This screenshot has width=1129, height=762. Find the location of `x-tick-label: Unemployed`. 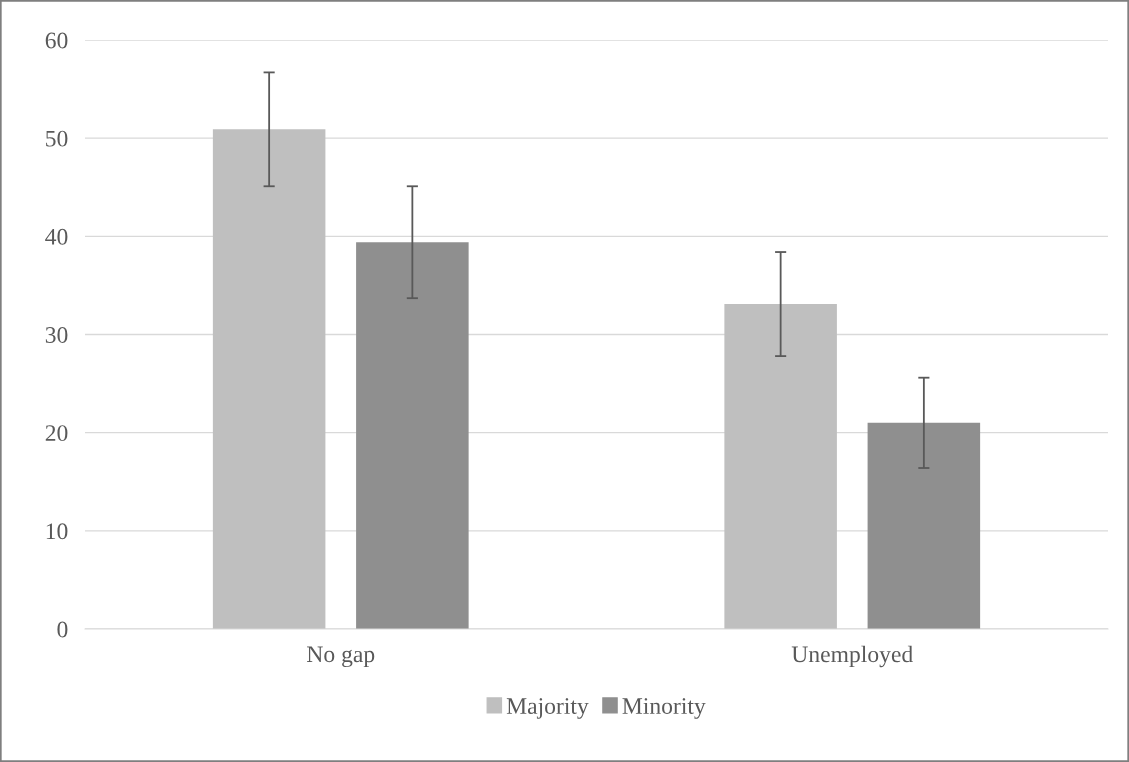

x-tick-label: Unemployed is located at coordinates (852, 656).